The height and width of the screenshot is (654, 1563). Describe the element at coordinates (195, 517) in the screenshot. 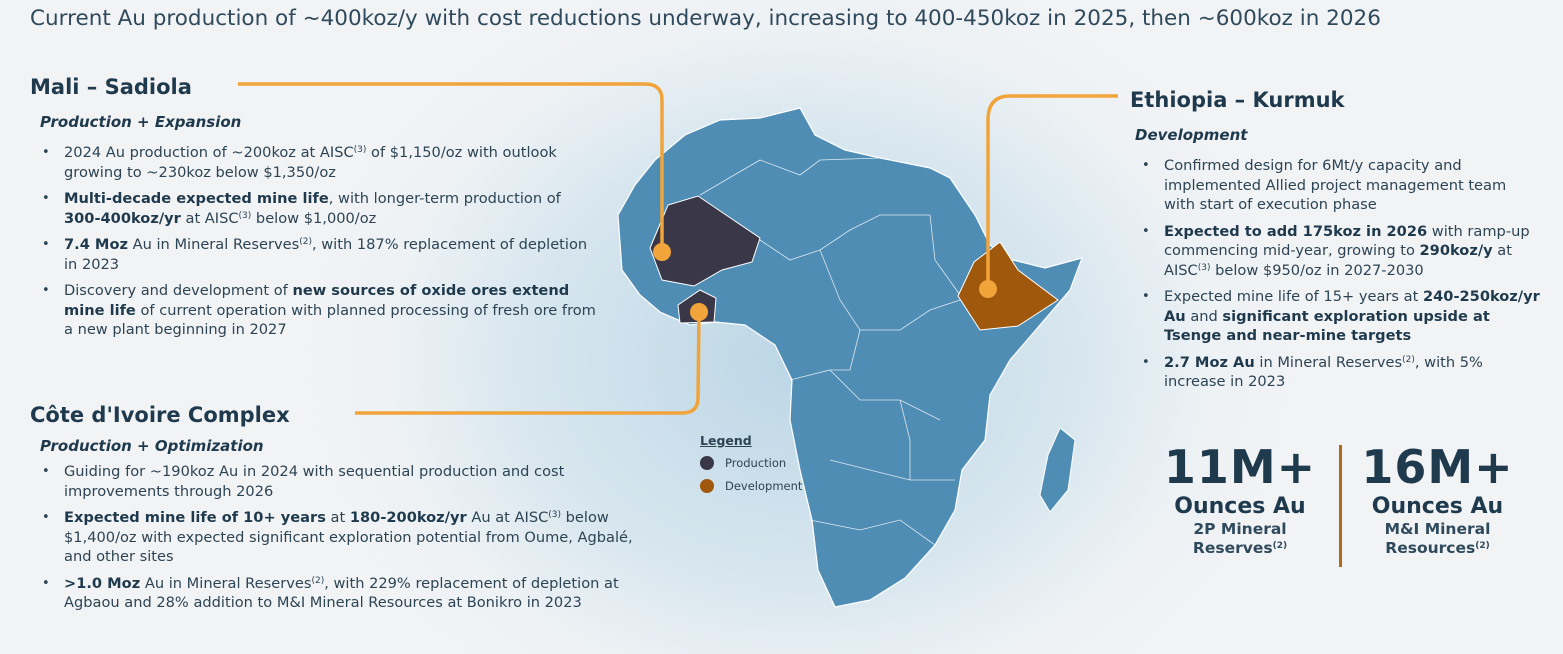

I see `bullet-text: Expected mine life of 10+ years` at that location.